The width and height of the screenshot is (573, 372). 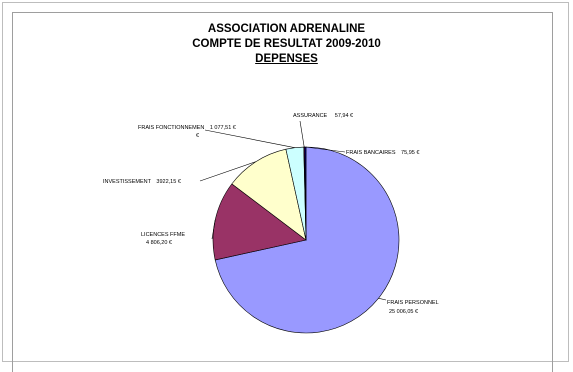 I want to click on label-frais-bancaires: FRAIS BANCAIRES 75,95 €, so click(x=382, y=153).